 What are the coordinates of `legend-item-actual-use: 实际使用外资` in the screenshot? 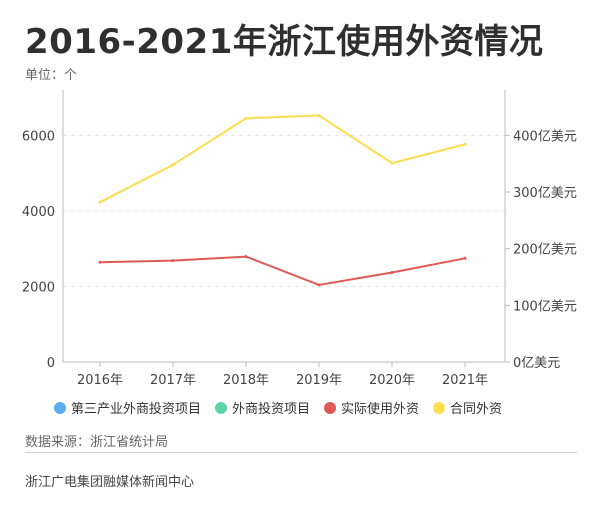 It's located at (371, 407).